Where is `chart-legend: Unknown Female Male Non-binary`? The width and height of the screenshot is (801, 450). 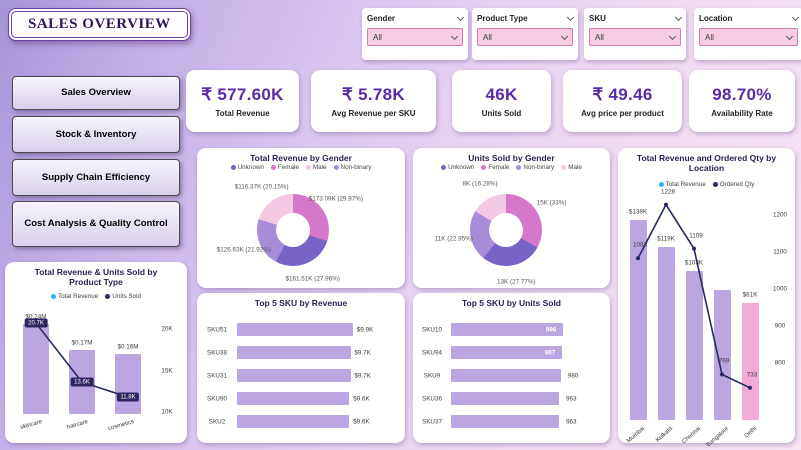 chart-legend: Unknown Female Male Non-binary is located at coordinates (301, 167).